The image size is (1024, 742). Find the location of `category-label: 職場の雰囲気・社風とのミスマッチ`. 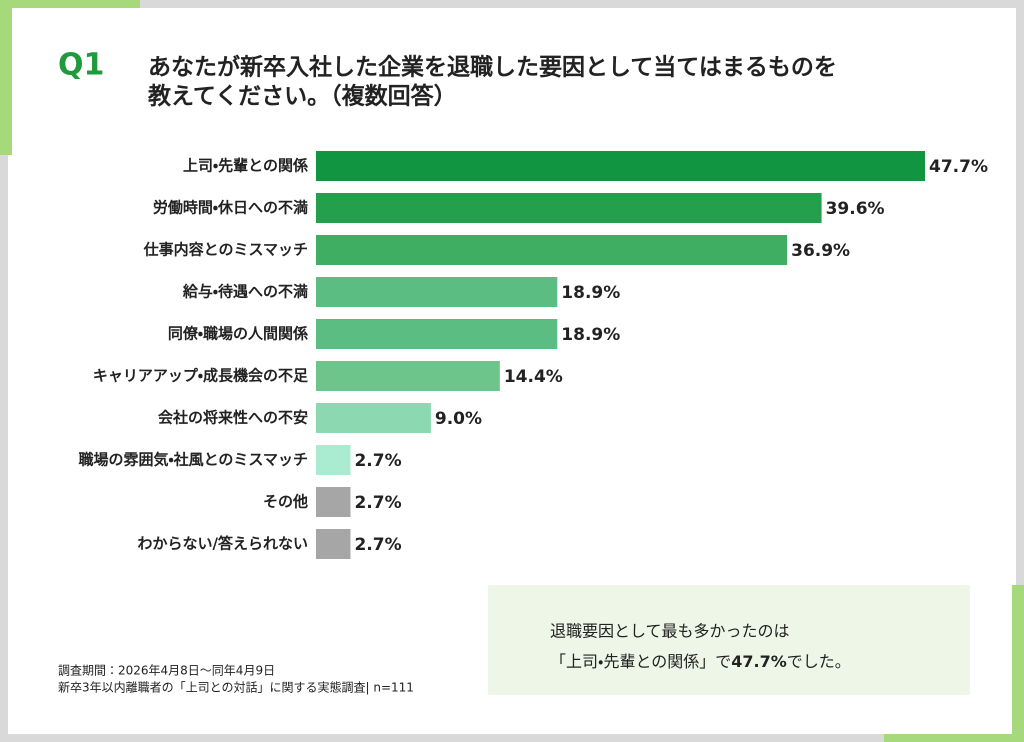

category-label: 職場の雰囲気・社風とのミスマッチ is located at coordinates (193, 460).